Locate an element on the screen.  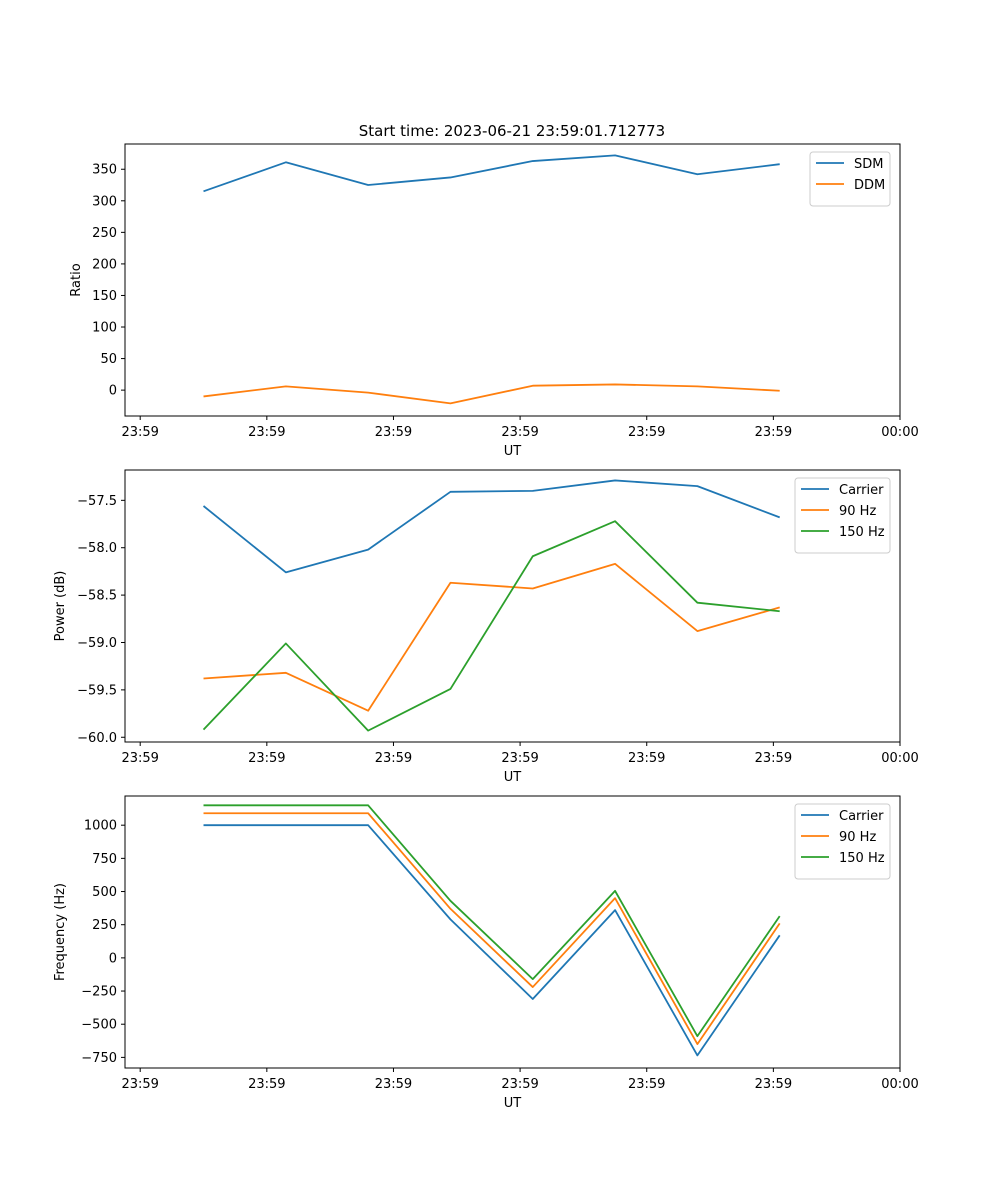
legend: SDM DDM is located at coordinates (850, 179).